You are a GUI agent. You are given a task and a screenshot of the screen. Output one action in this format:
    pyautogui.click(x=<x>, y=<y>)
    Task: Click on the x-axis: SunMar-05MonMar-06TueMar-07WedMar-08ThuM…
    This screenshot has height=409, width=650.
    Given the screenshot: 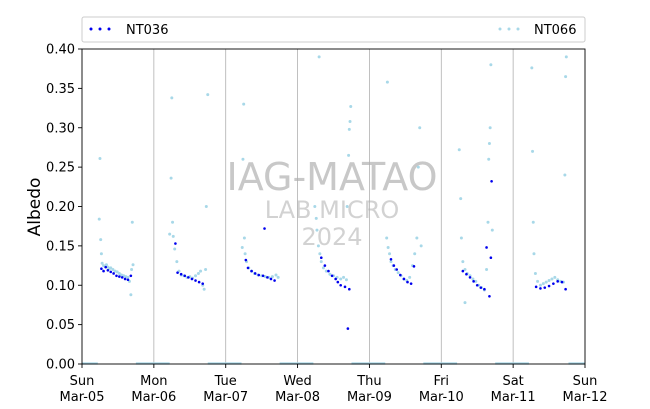 What is the action you would take?
    pyautogui.click(x=334, y=384)
    